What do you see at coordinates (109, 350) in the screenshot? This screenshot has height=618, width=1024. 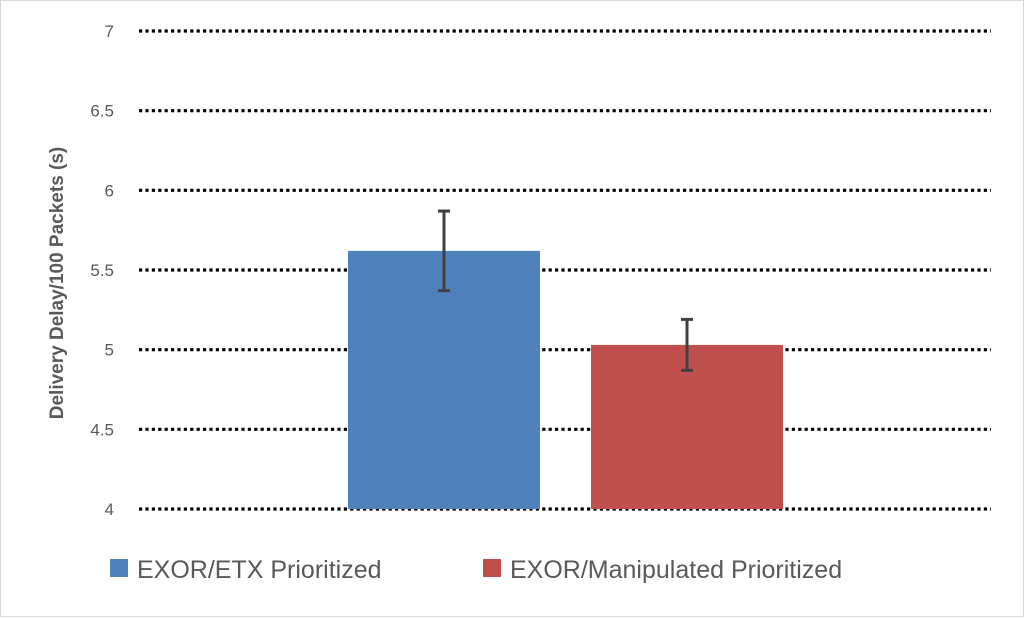 I see `y-tick-label: 5` at bounding box center [109, 350].